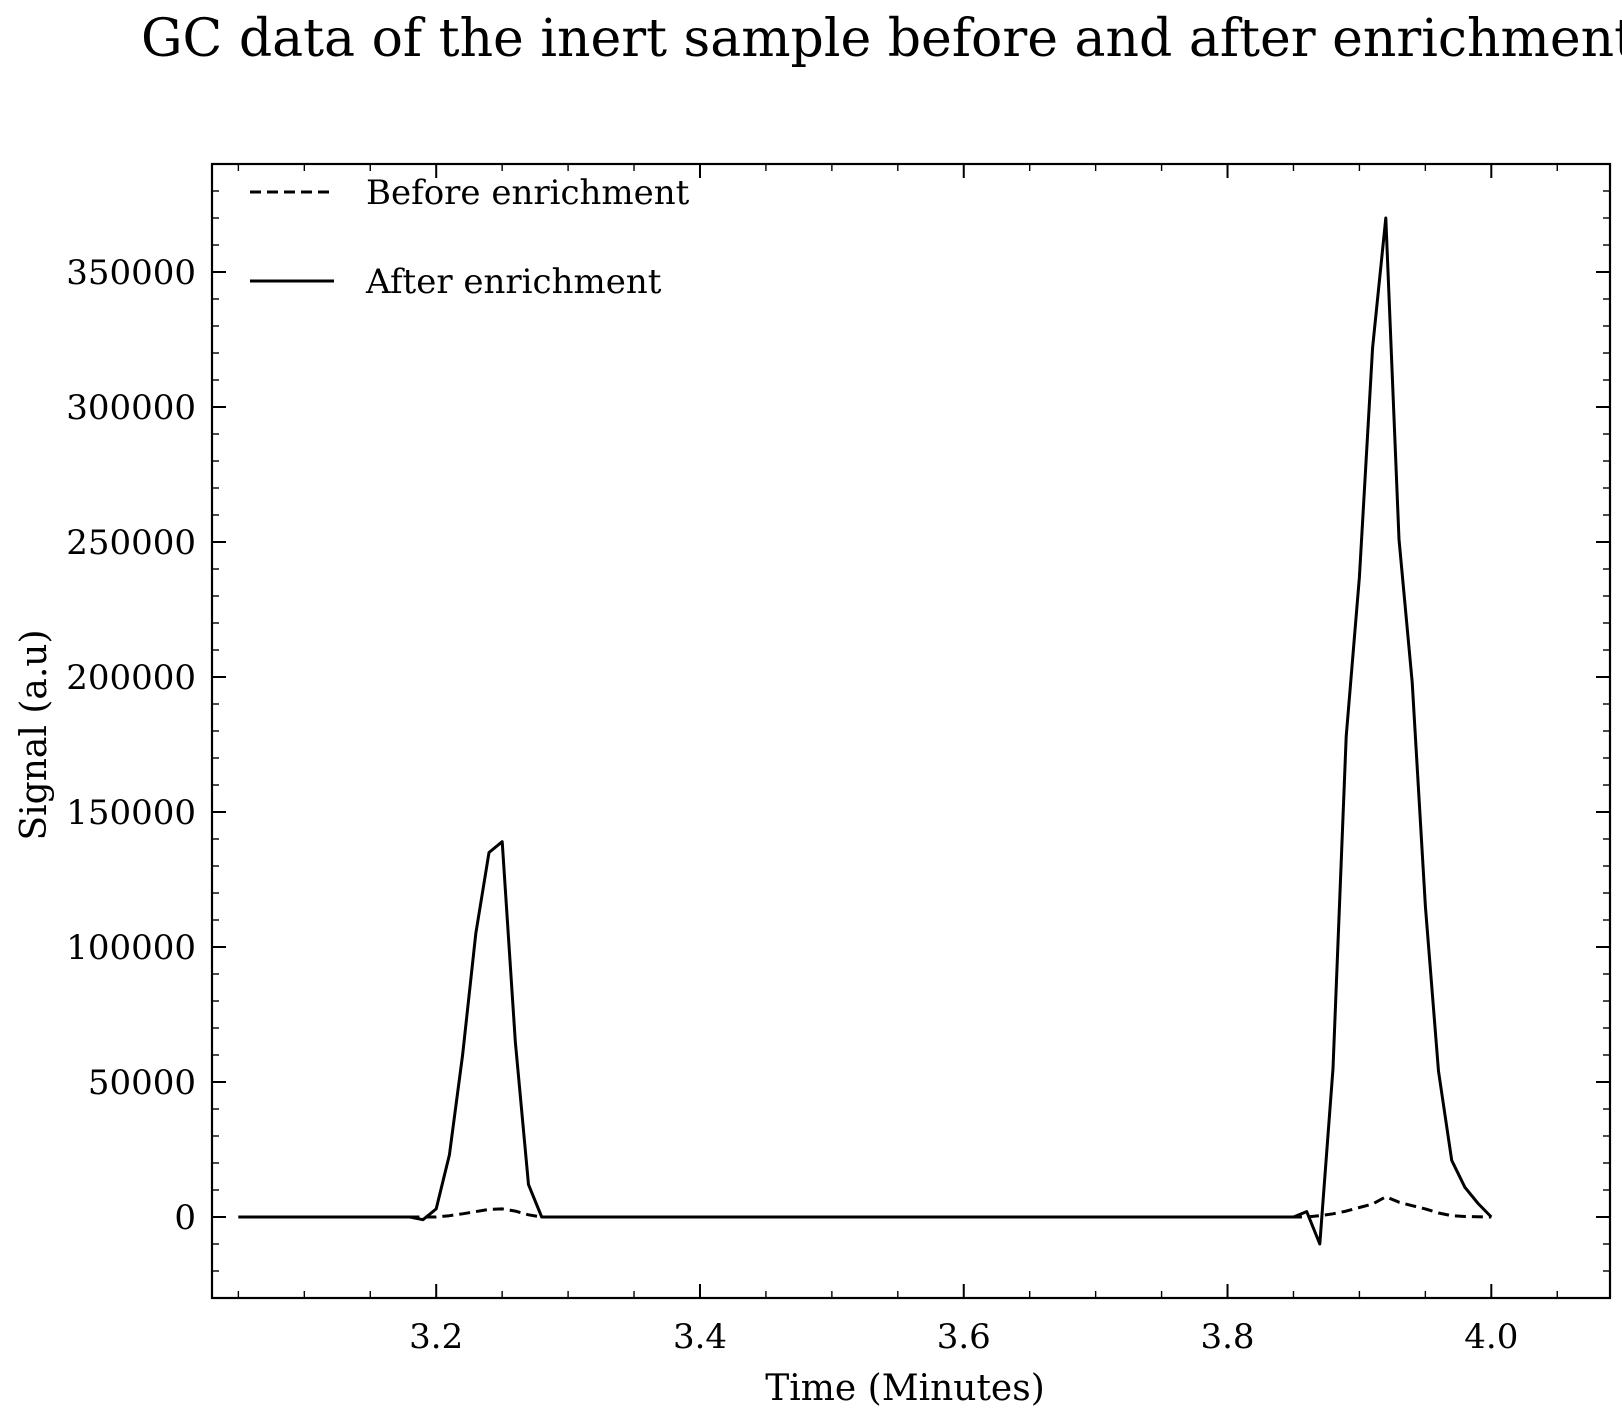 The width and height of the screenshot is (1622, 1422). Describe the element at coordinates (964, 1337) in the screenshot. I see `x-tick-label: 3.6` at that location.